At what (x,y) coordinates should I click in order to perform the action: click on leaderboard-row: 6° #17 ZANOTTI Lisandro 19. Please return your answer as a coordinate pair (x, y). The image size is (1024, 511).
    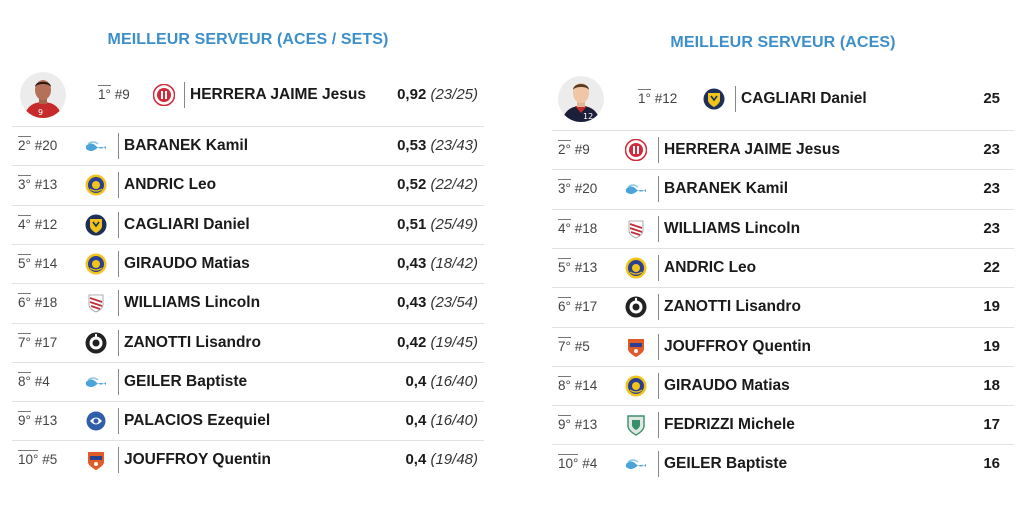
    Looking at the image, I should click on (783, 307).